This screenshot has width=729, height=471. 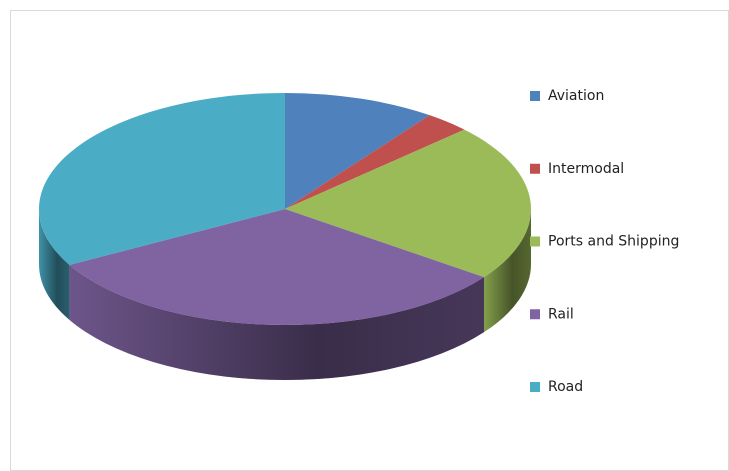 What do you see at coordinates (561, 314) in the screenshot?
I see `legend-label: Rail` at bounding box center [561, 314].